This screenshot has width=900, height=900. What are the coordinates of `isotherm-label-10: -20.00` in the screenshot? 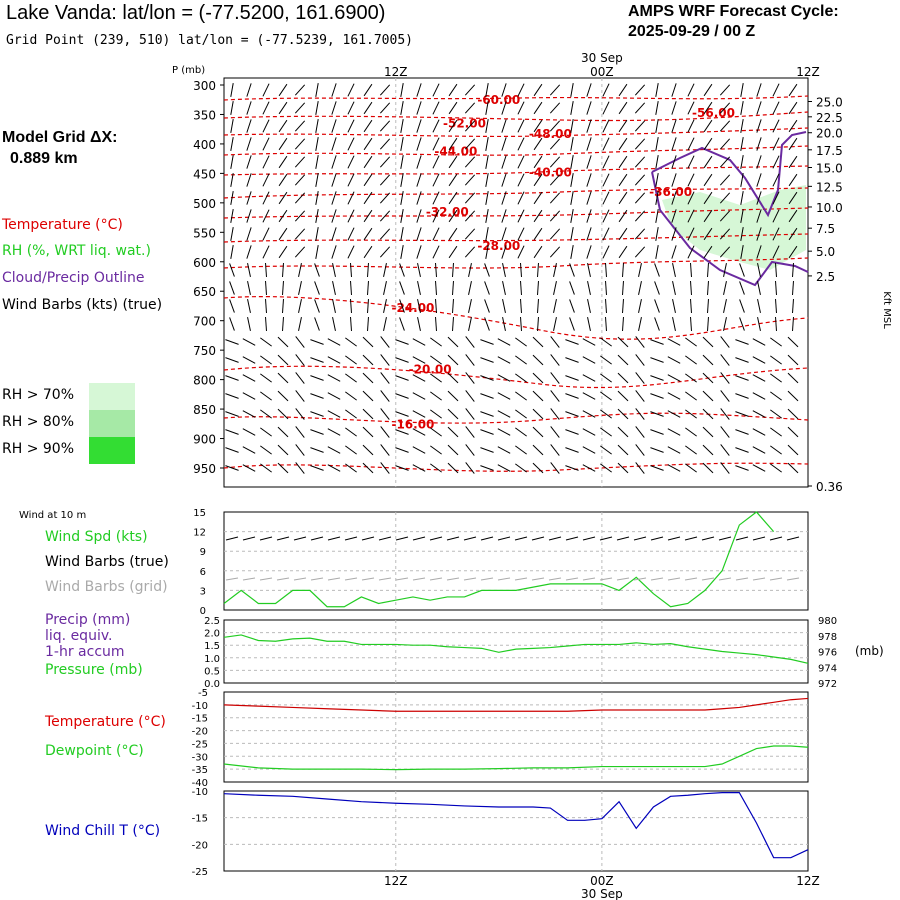 It's located at (430, 370).